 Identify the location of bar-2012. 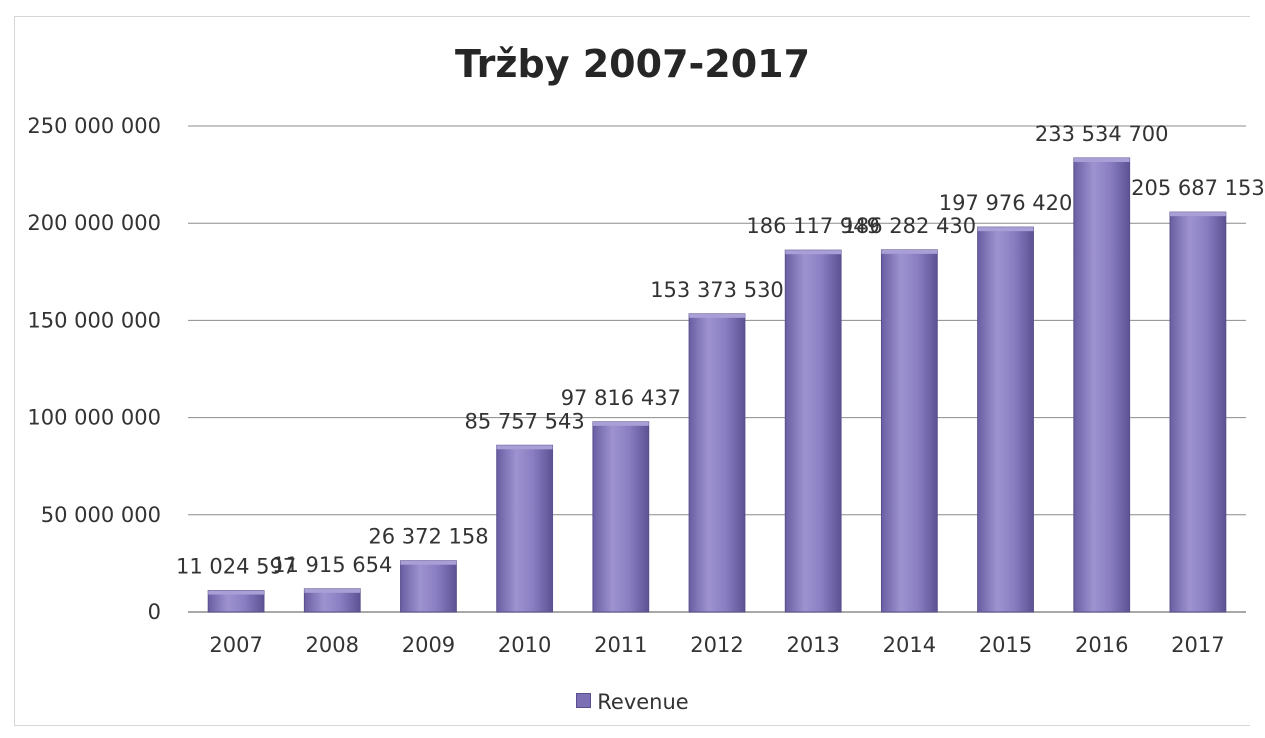
(717, 463).